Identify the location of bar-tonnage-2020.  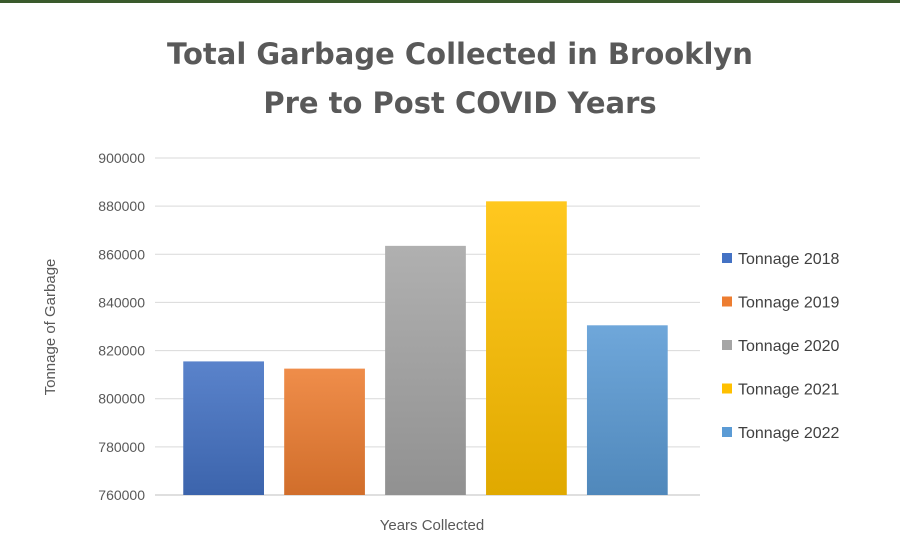
(425, 370).